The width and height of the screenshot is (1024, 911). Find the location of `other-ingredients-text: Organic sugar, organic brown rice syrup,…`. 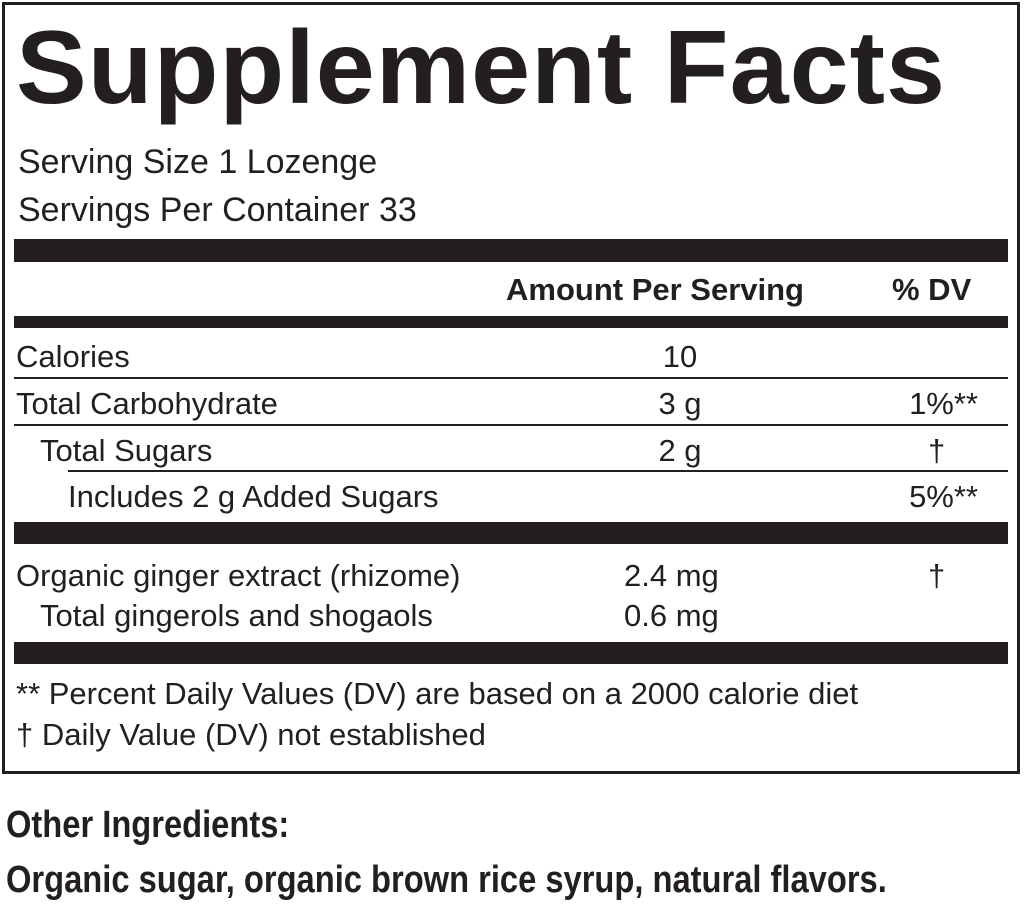

other-ingredients-text: Organic sugar, organic brown rice syrup,… is located at coordinates (446, 880).